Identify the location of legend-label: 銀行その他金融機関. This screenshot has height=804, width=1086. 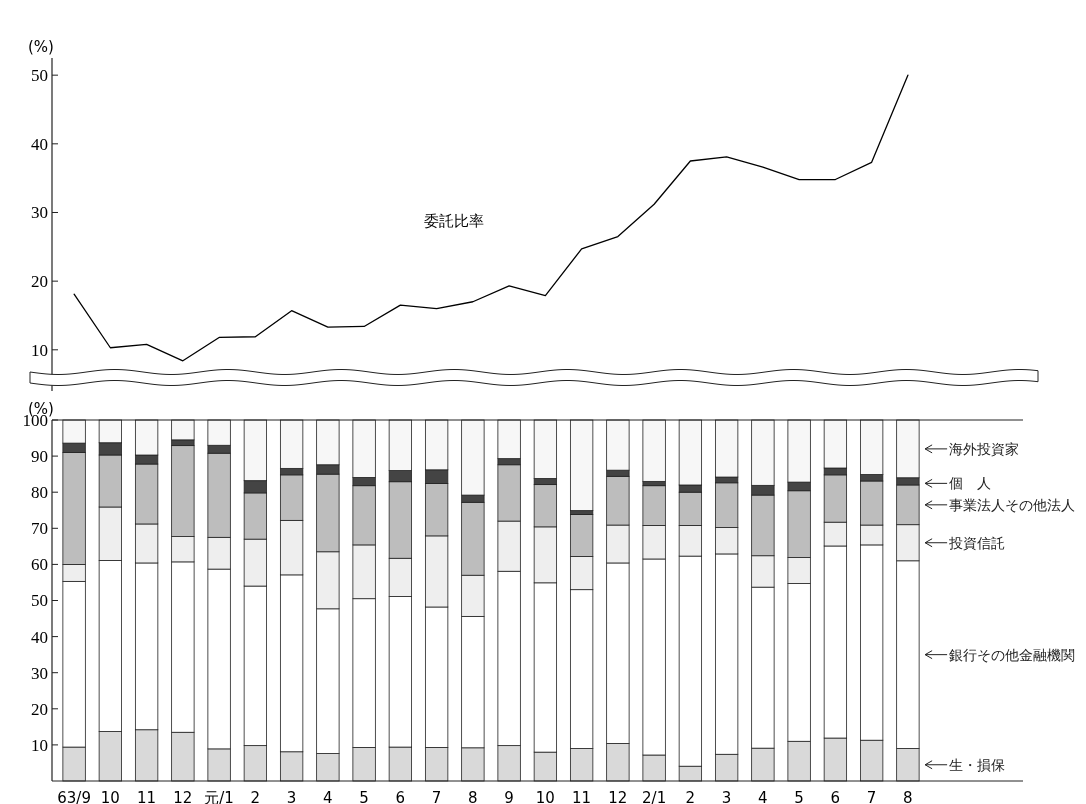
(1012, 654).